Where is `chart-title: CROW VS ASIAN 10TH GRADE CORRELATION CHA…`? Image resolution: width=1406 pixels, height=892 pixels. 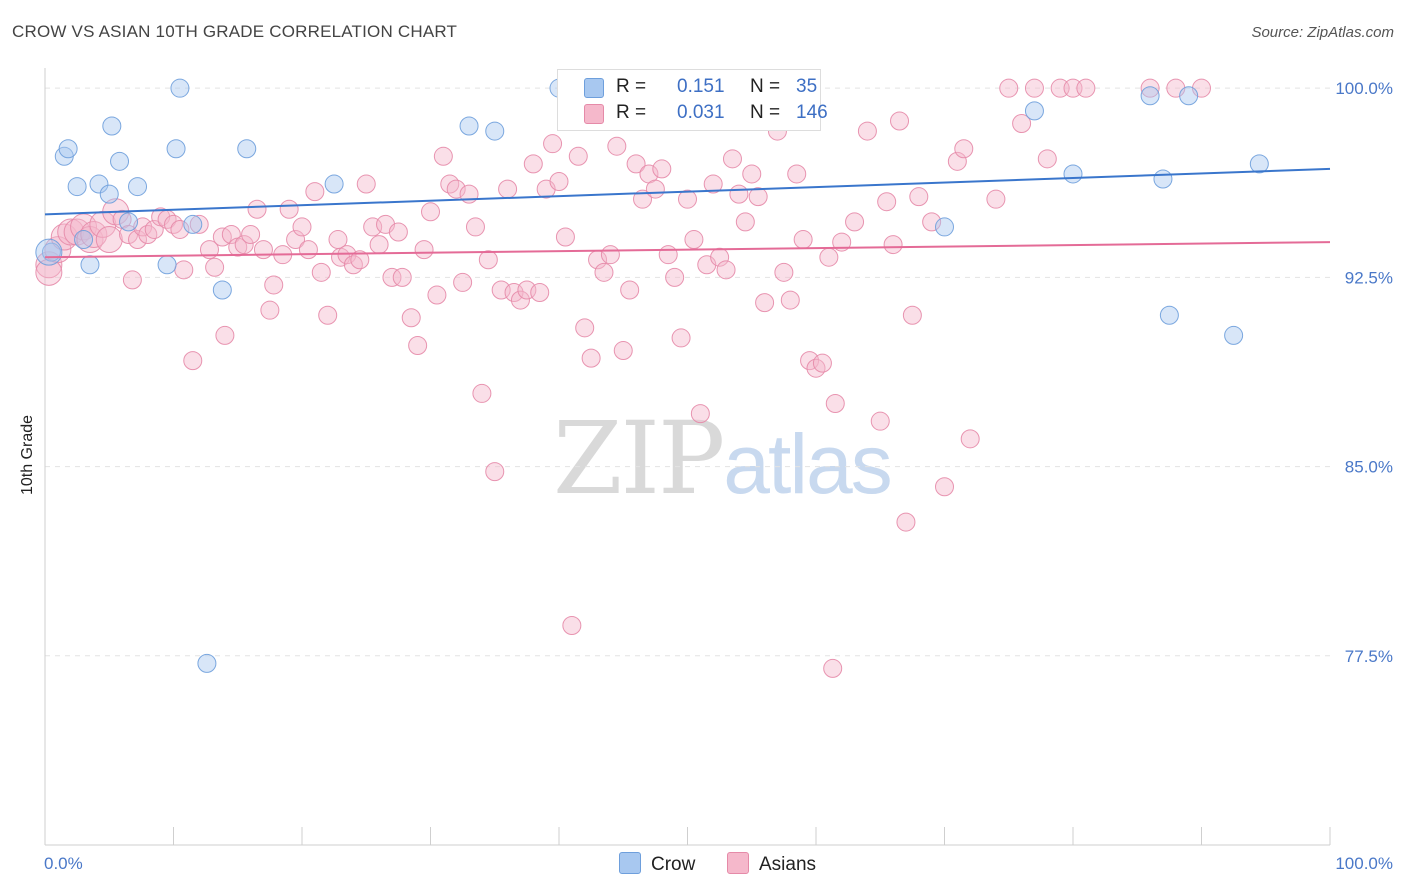
chart-title: CROW VS ASIAN 10TH GRADE CORRELATION CHA… is located at coordinates (235, 31).